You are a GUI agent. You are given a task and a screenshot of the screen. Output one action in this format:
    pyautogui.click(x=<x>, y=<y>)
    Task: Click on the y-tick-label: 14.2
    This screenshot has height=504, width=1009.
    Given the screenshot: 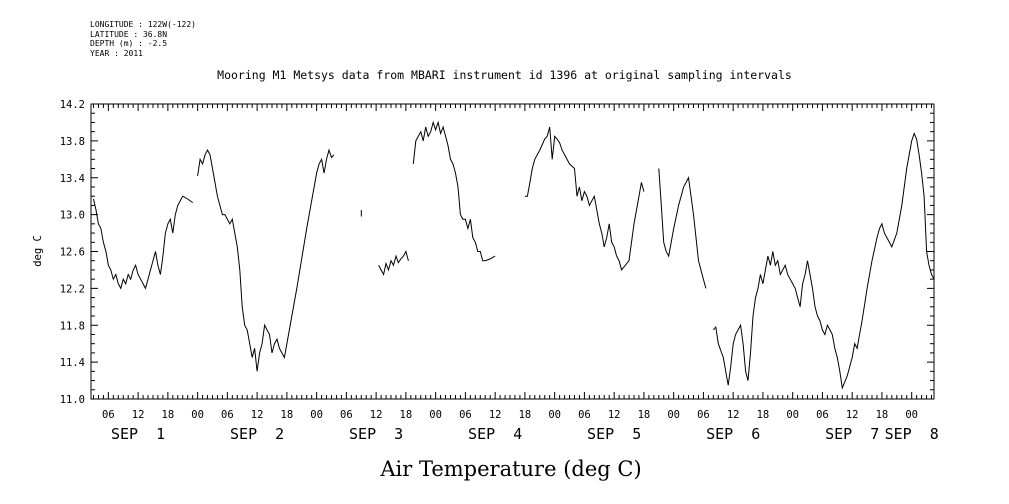 What is the action you would take?
    pyautogui.click(x=72, y=105)
    